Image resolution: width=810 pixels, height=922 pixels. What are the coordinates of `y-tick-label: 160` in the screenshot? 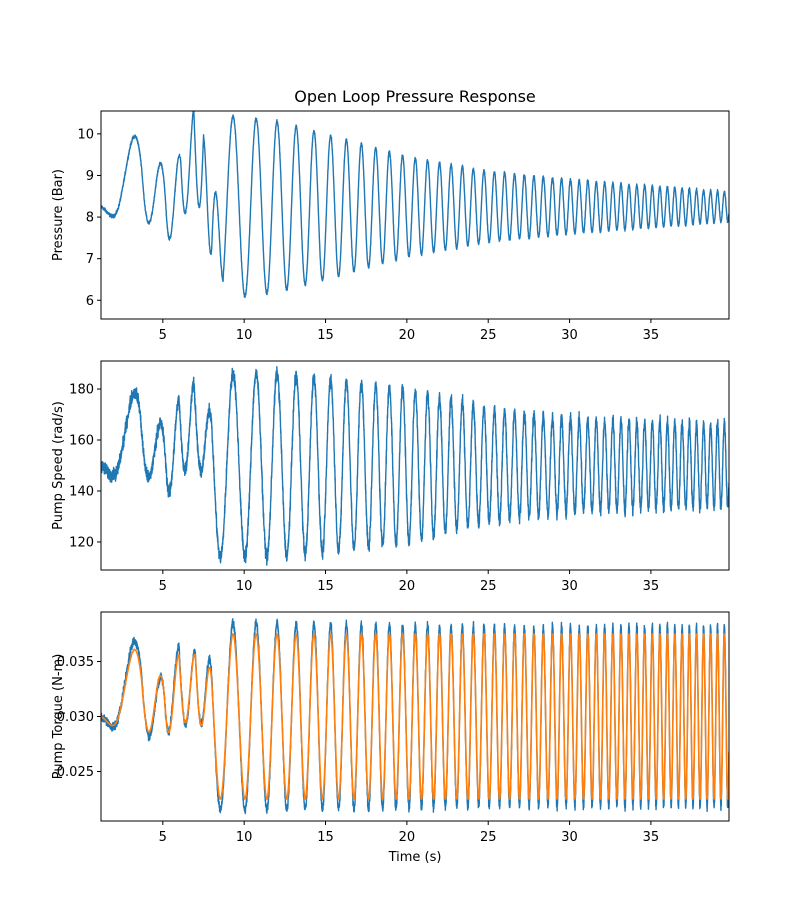 It's located at (81, 441).